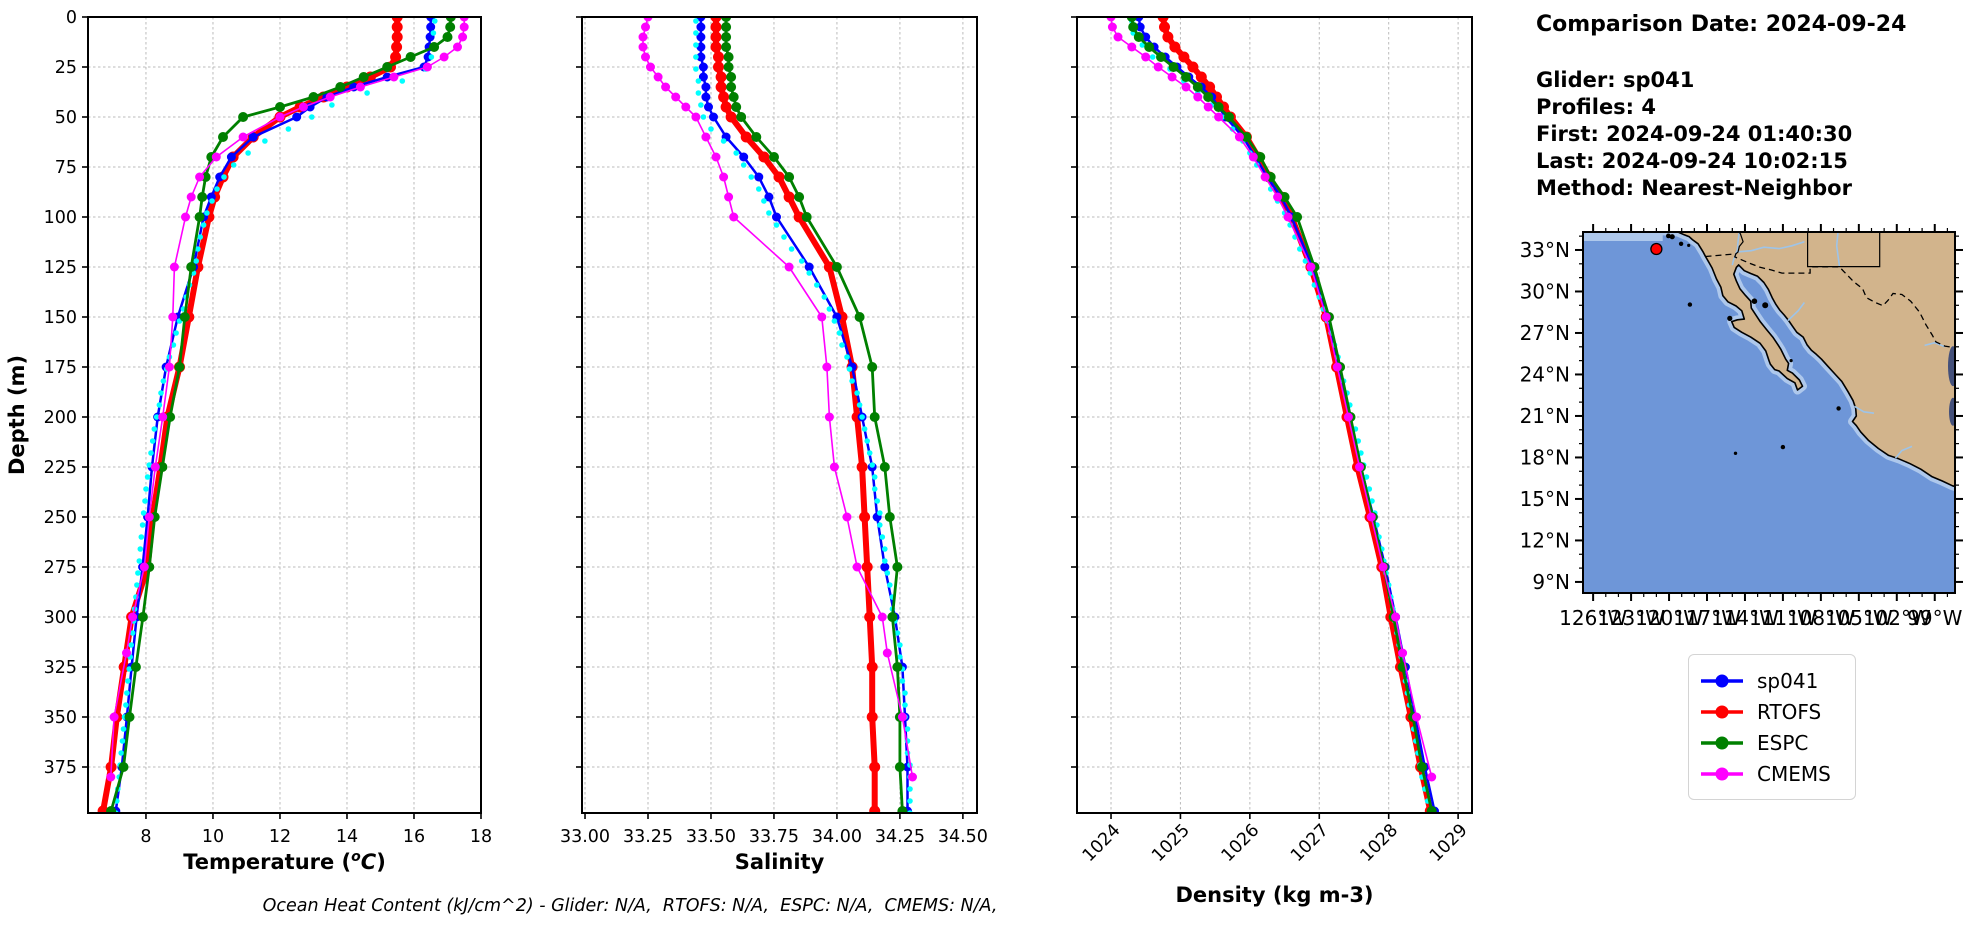 The image size is (1978, 934). Describe the element at coordinates (60, 268) in the screenshot. I see `svg-text: 125` at that location.